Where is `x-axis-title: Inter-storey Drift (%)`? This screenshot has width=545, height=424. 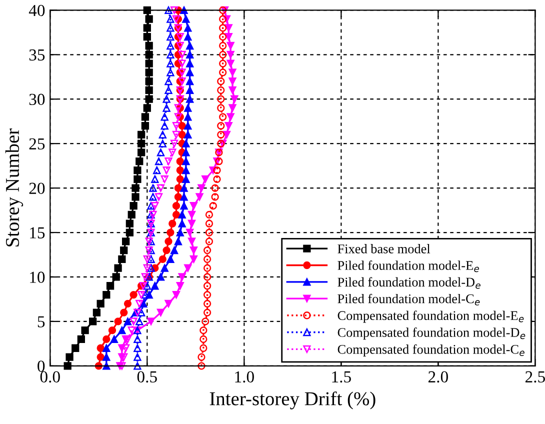
x-axis-title: Inter-storey Drift (%) is located at coordinates (293, 400).